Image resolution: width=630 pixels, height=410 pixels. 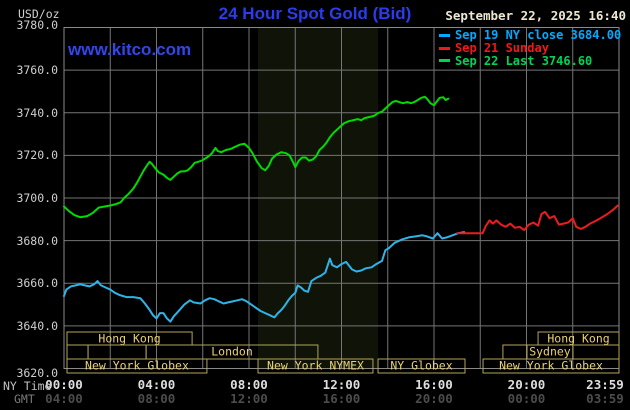 What do you see at coordinates (37, 283) in the screenshot?
I see `y-tick-label: 3660.0` at bounding box center [37, 283].